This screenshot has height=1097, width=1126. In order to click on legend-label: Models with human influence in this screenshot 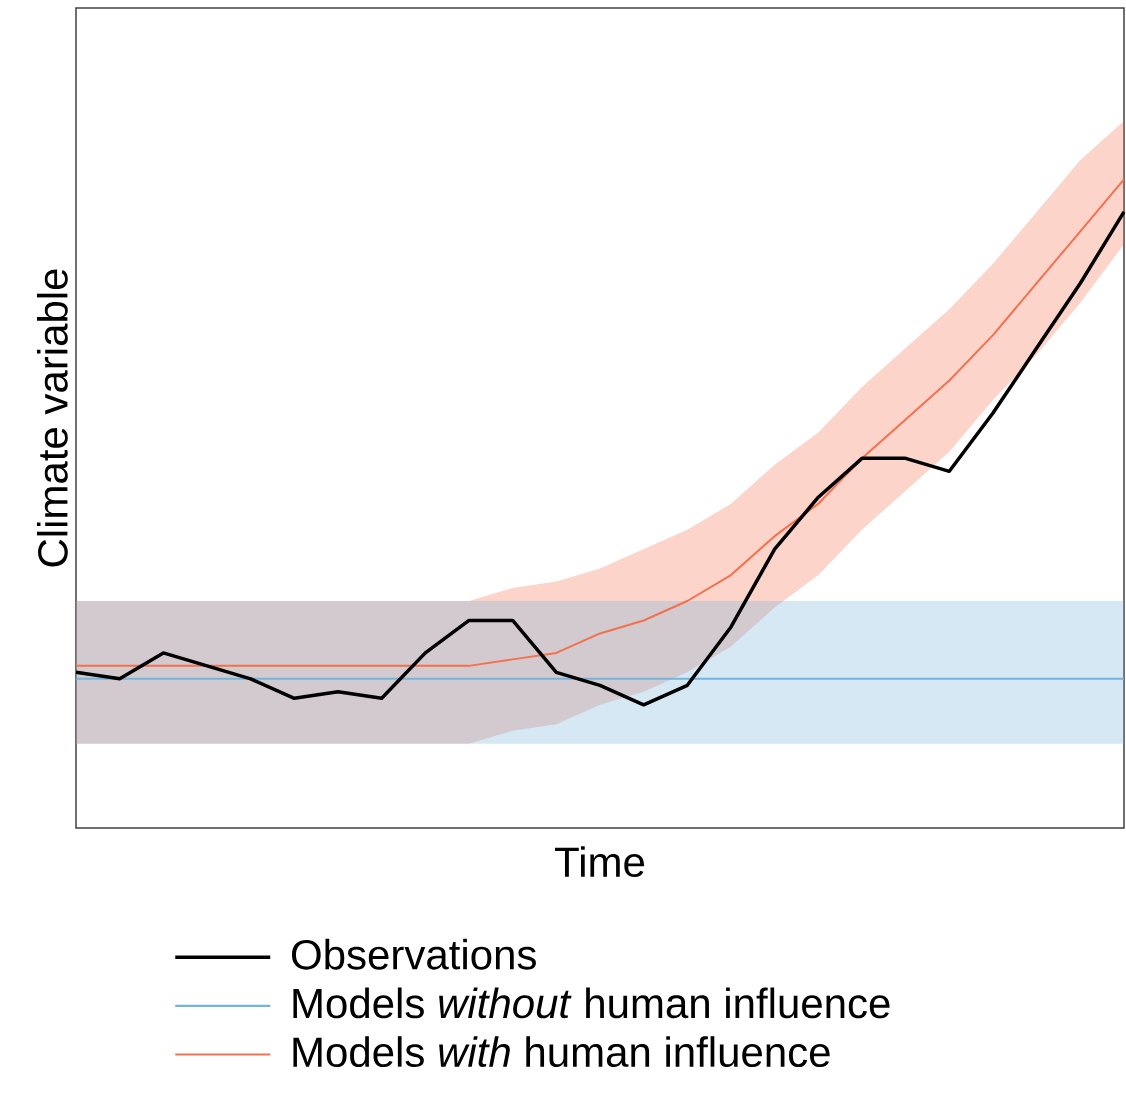, I will do `click(561, 1052)`.